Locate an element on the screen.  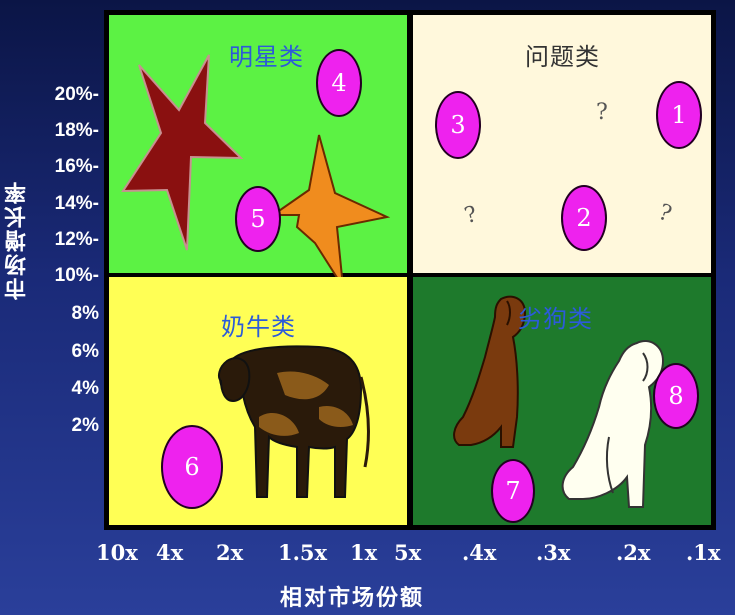
x-tick: 1.5x is located at coordinates (303, 552).